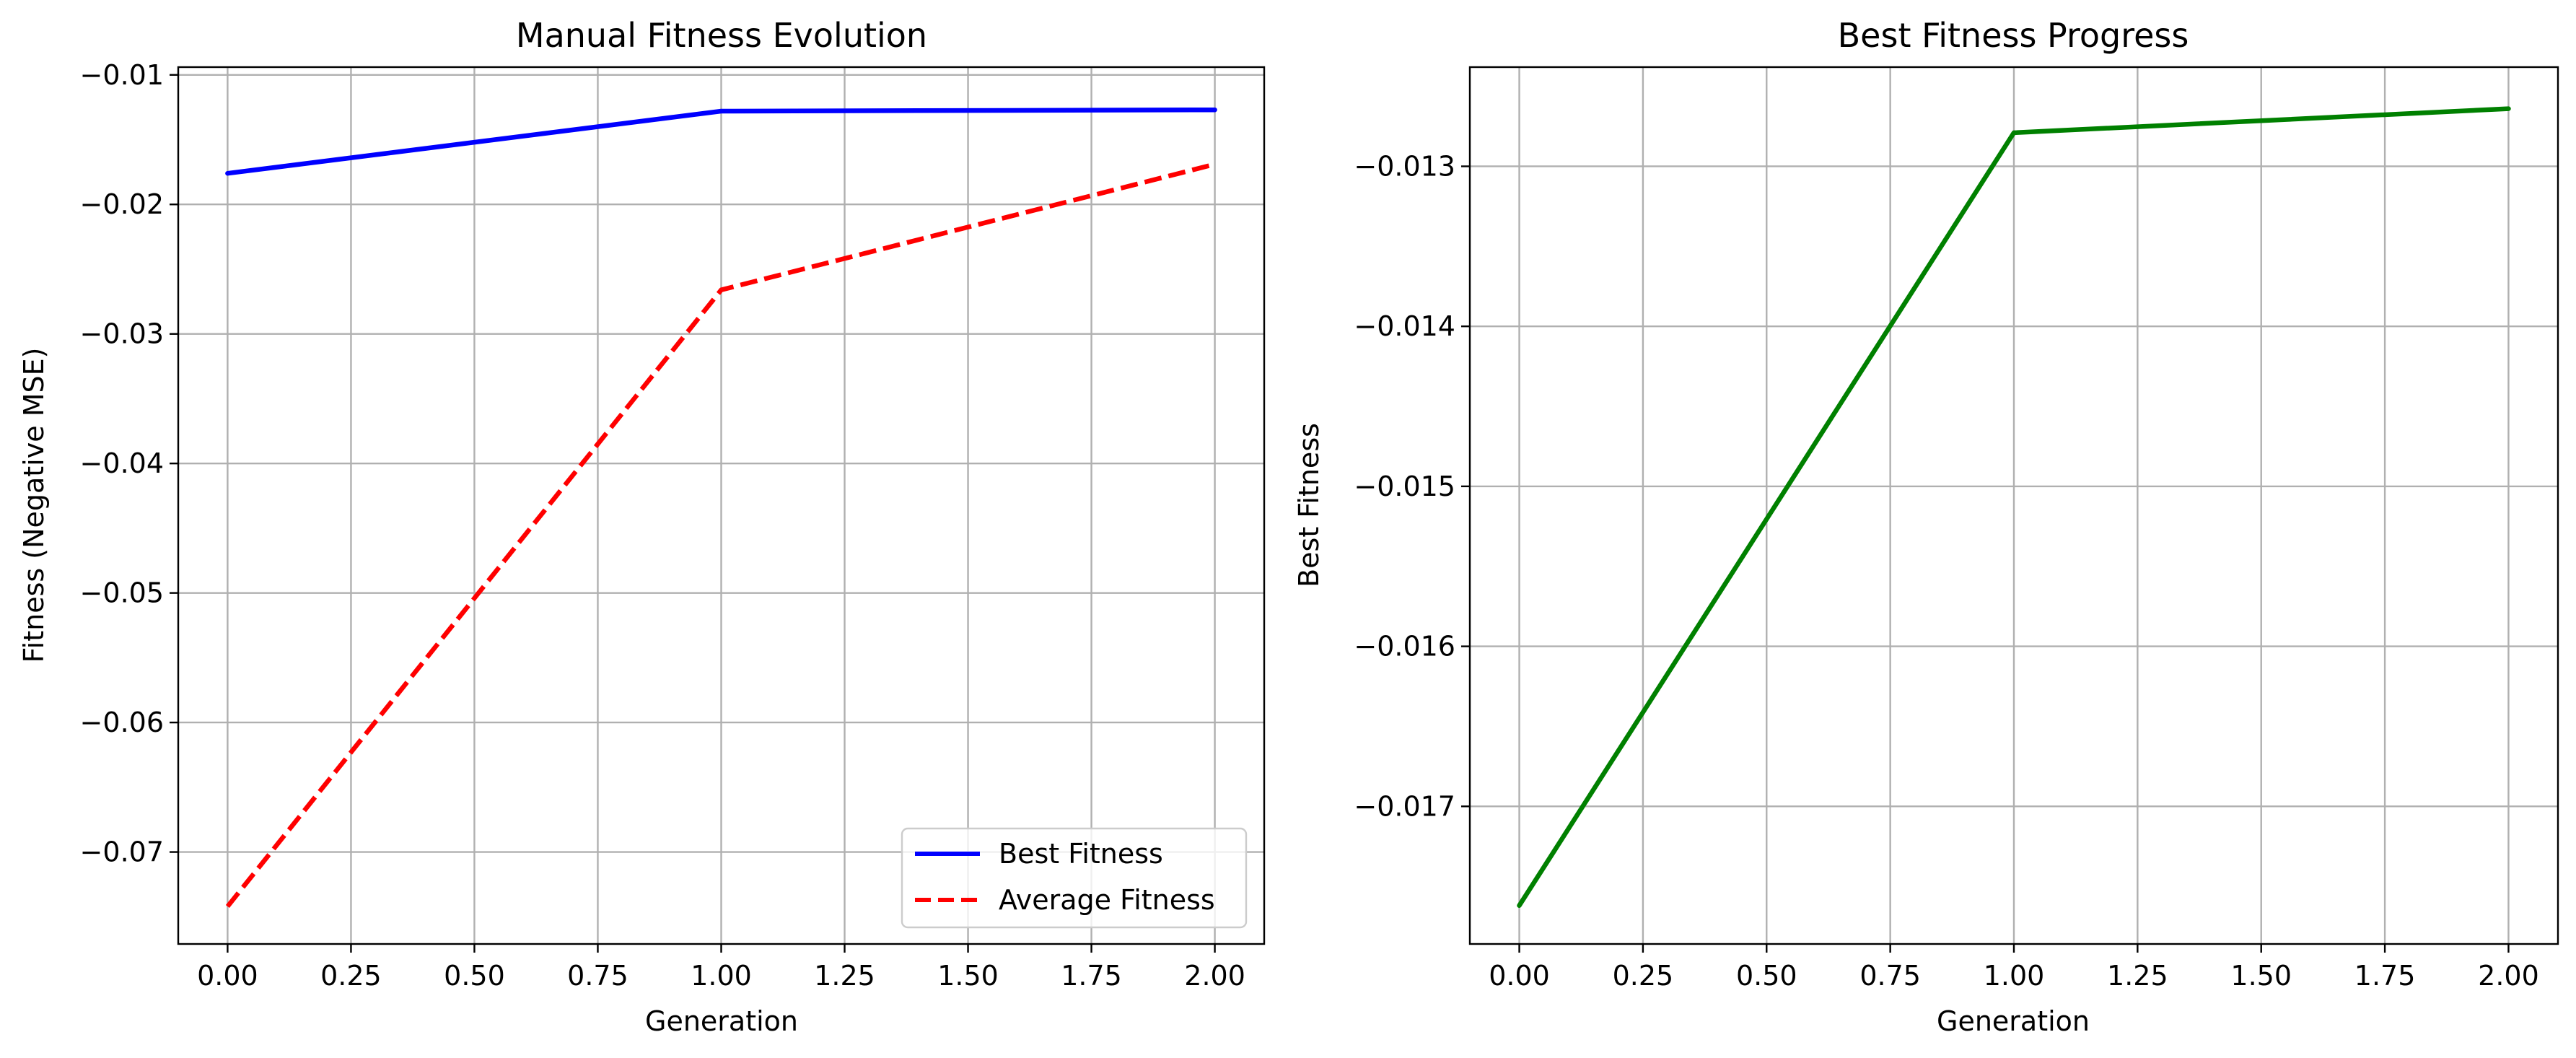 This screenshot has width=2576, height=1058. What do you see at coordinates (721, 35) in the screenshot?
I see `chart-title: Manual Fitness Evolution` at bounding box center [721, 35].